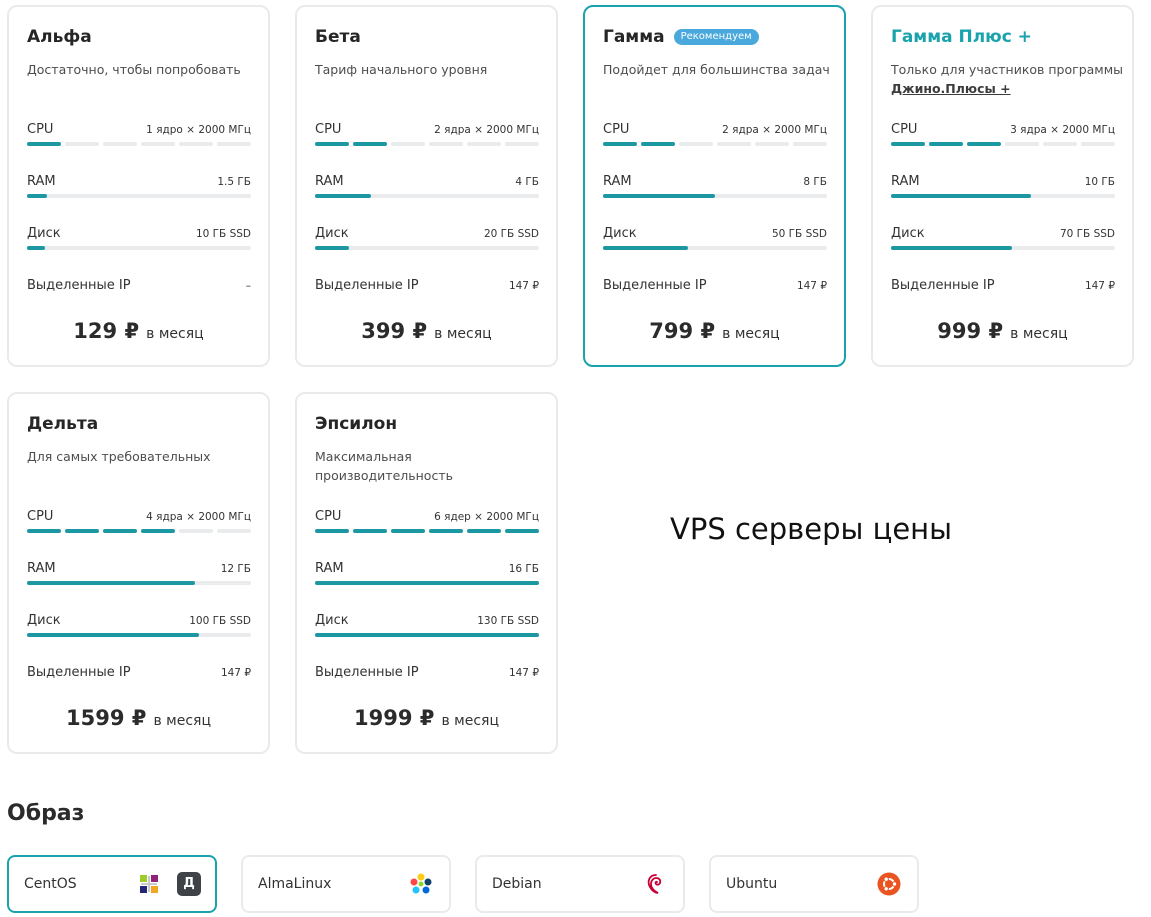 The height and width of the screenshot is (917, 1151). Describe the element at coordinates (149, 884) in the screenshot. I see `centos-logo-icon` at that location.